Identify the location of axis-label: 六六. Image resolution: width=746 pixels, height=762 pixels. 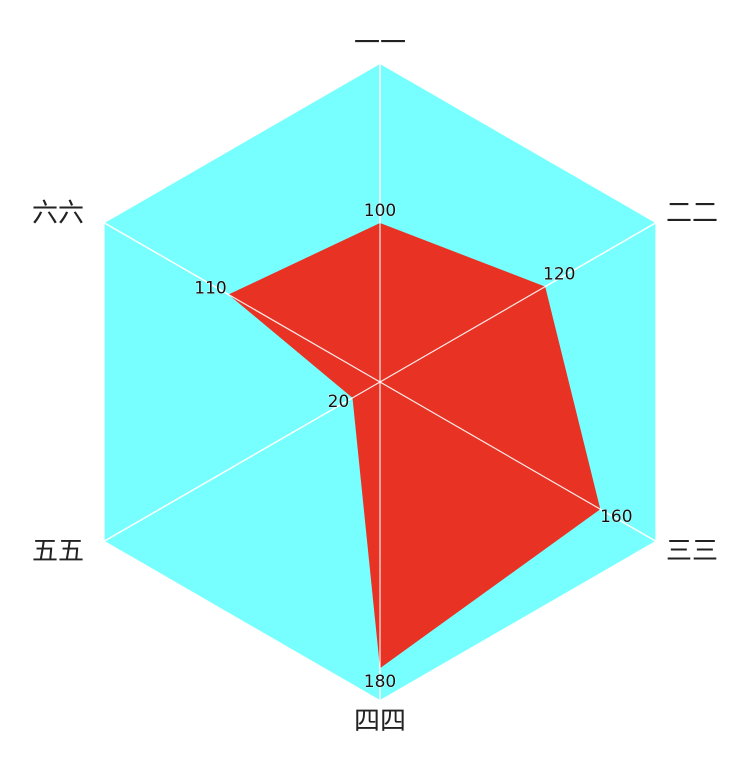
(58, 214).